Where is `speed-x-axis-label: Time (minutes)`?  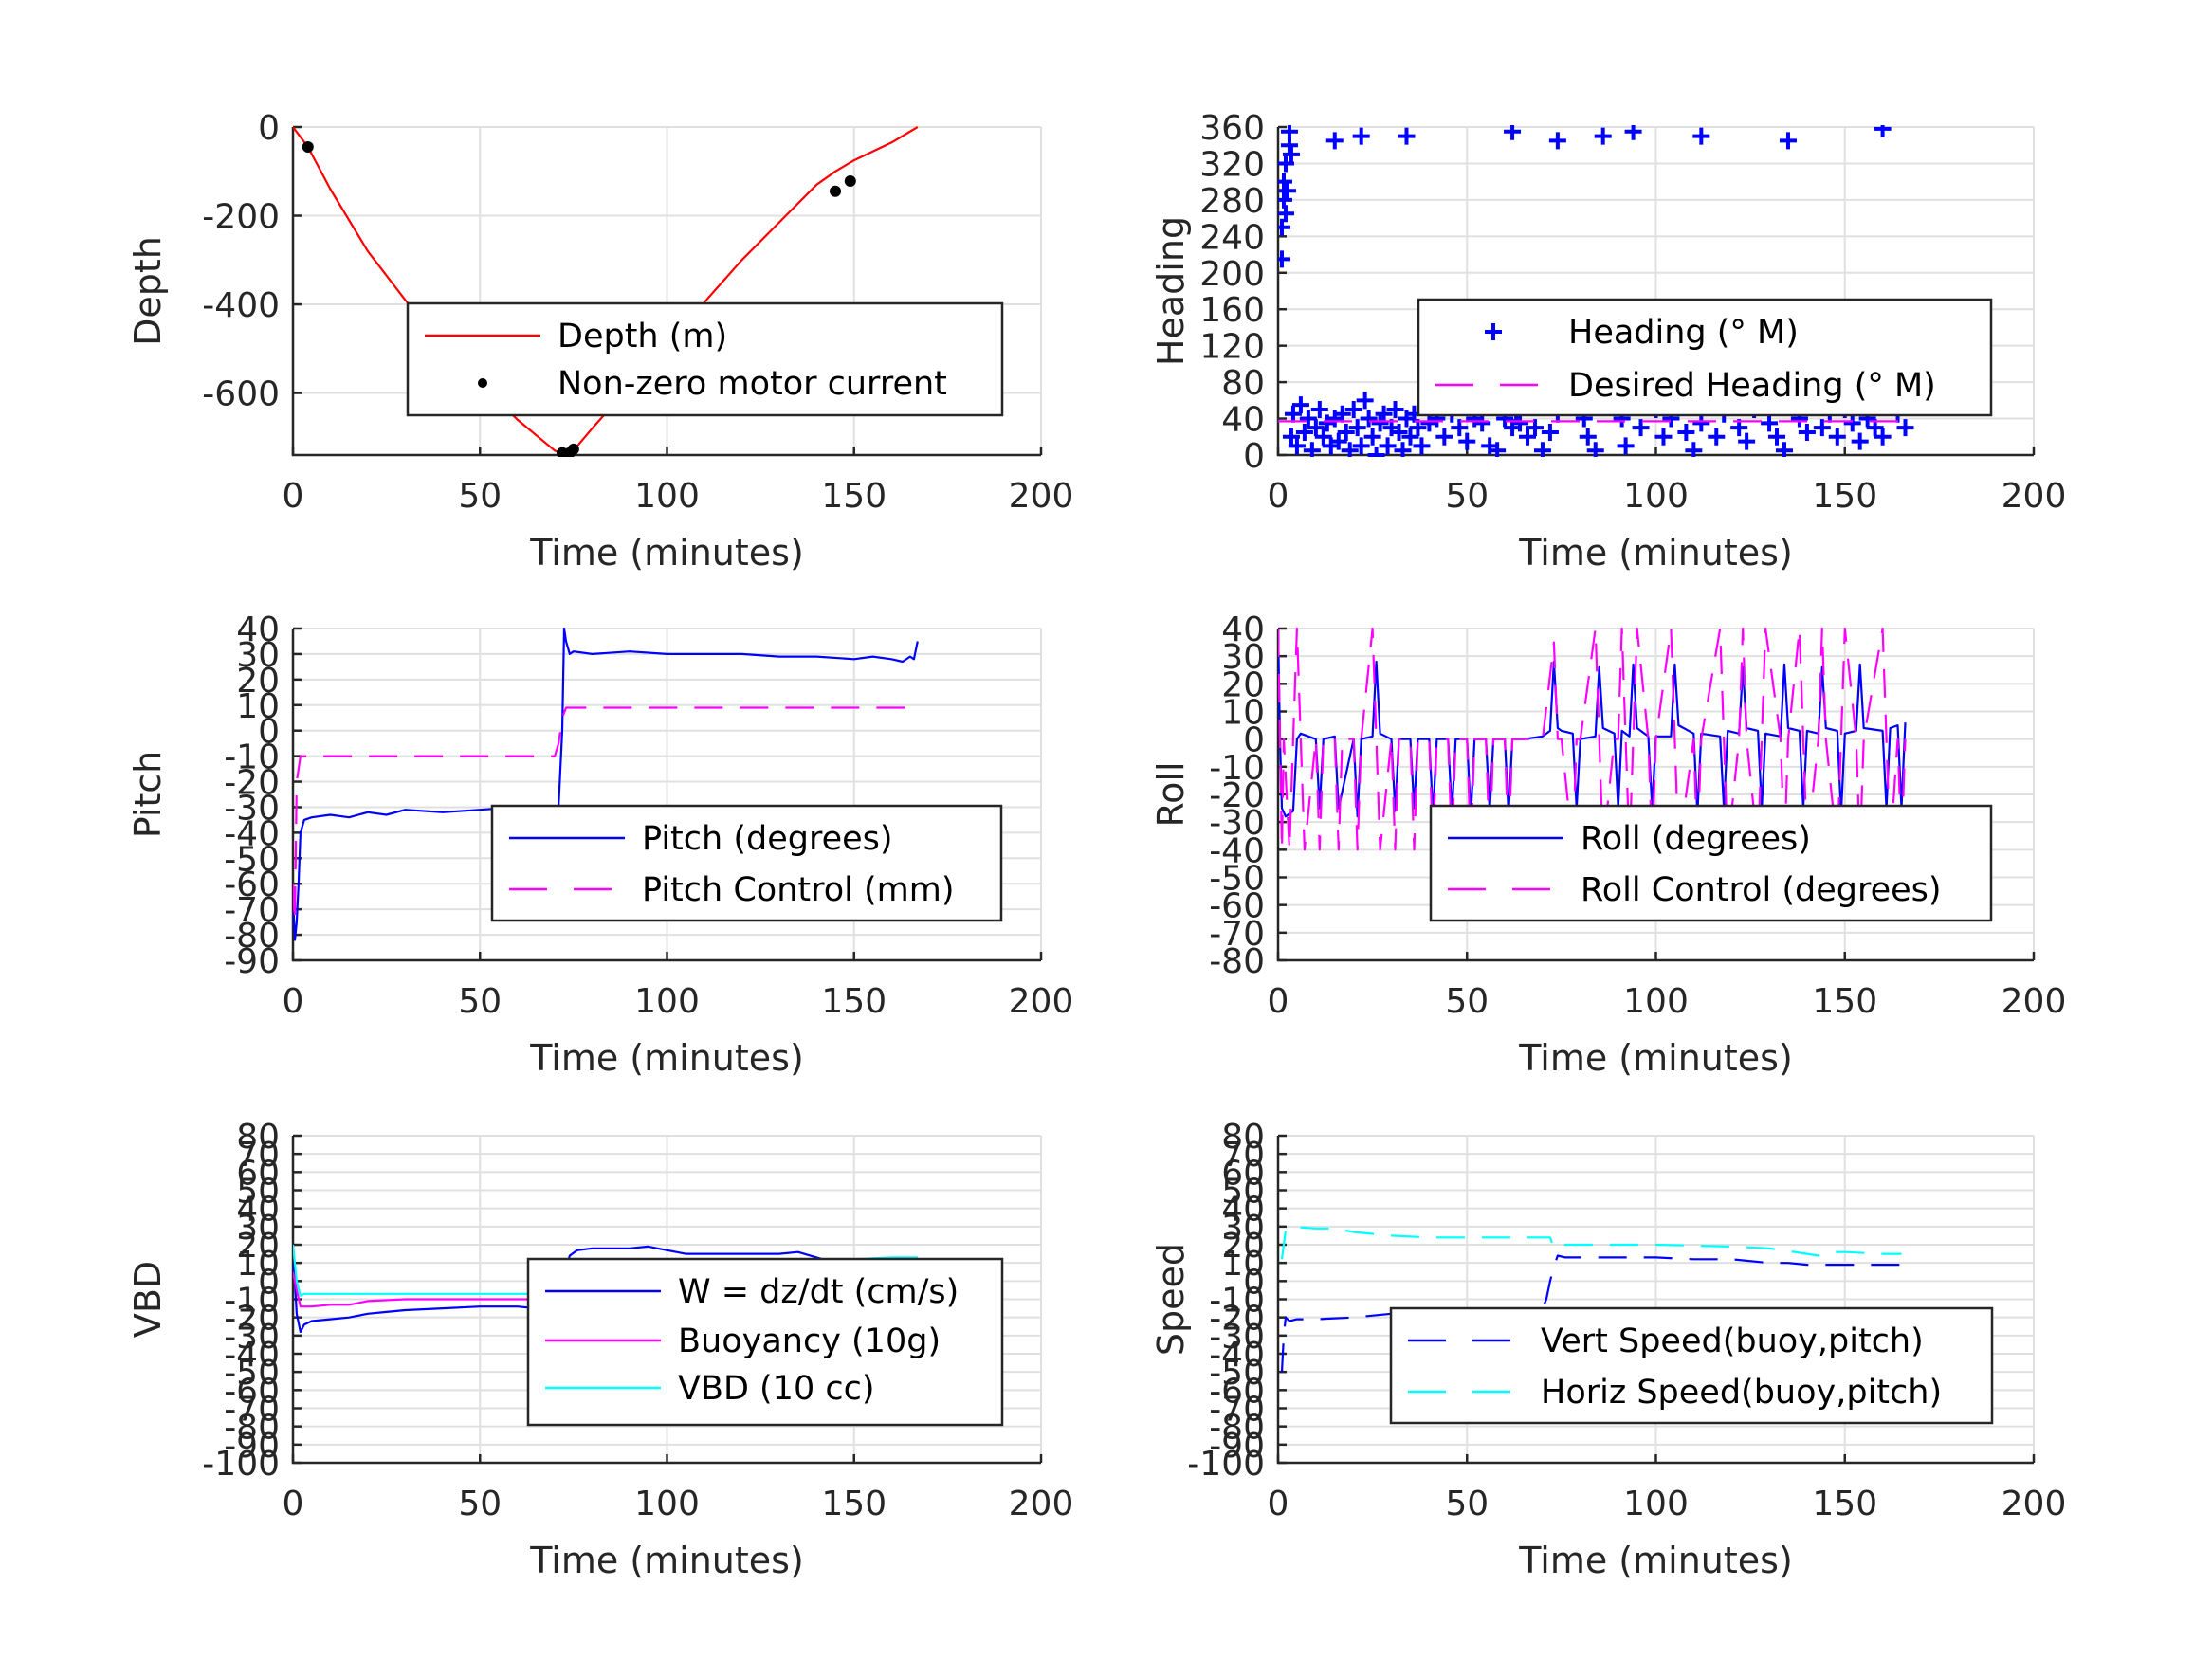 speed-x-axis-label: Time (minutes) is located at coordinates (1655, 1560).